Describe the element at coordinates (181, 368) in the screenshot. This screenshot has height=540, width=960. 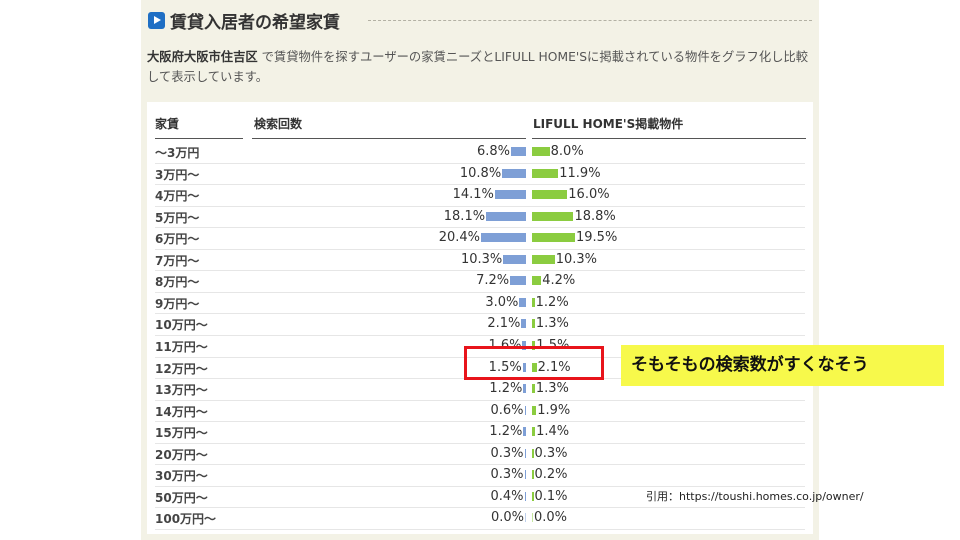
I see `rent-range-label: 12万円～` at that location.